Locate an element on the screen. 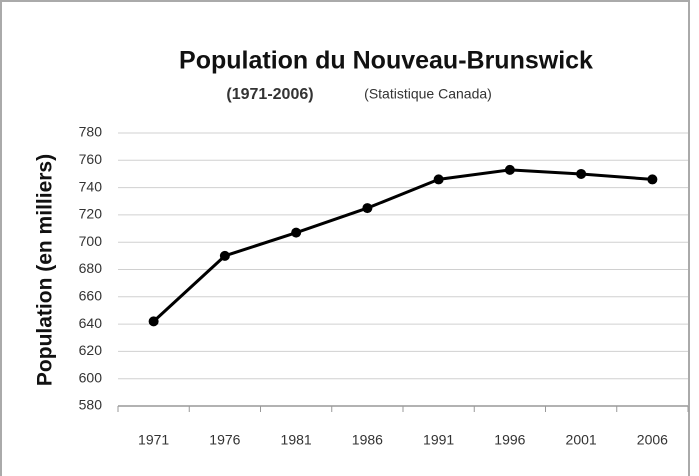  x-tick-label: 2001 is located at coordinates (581, 440).